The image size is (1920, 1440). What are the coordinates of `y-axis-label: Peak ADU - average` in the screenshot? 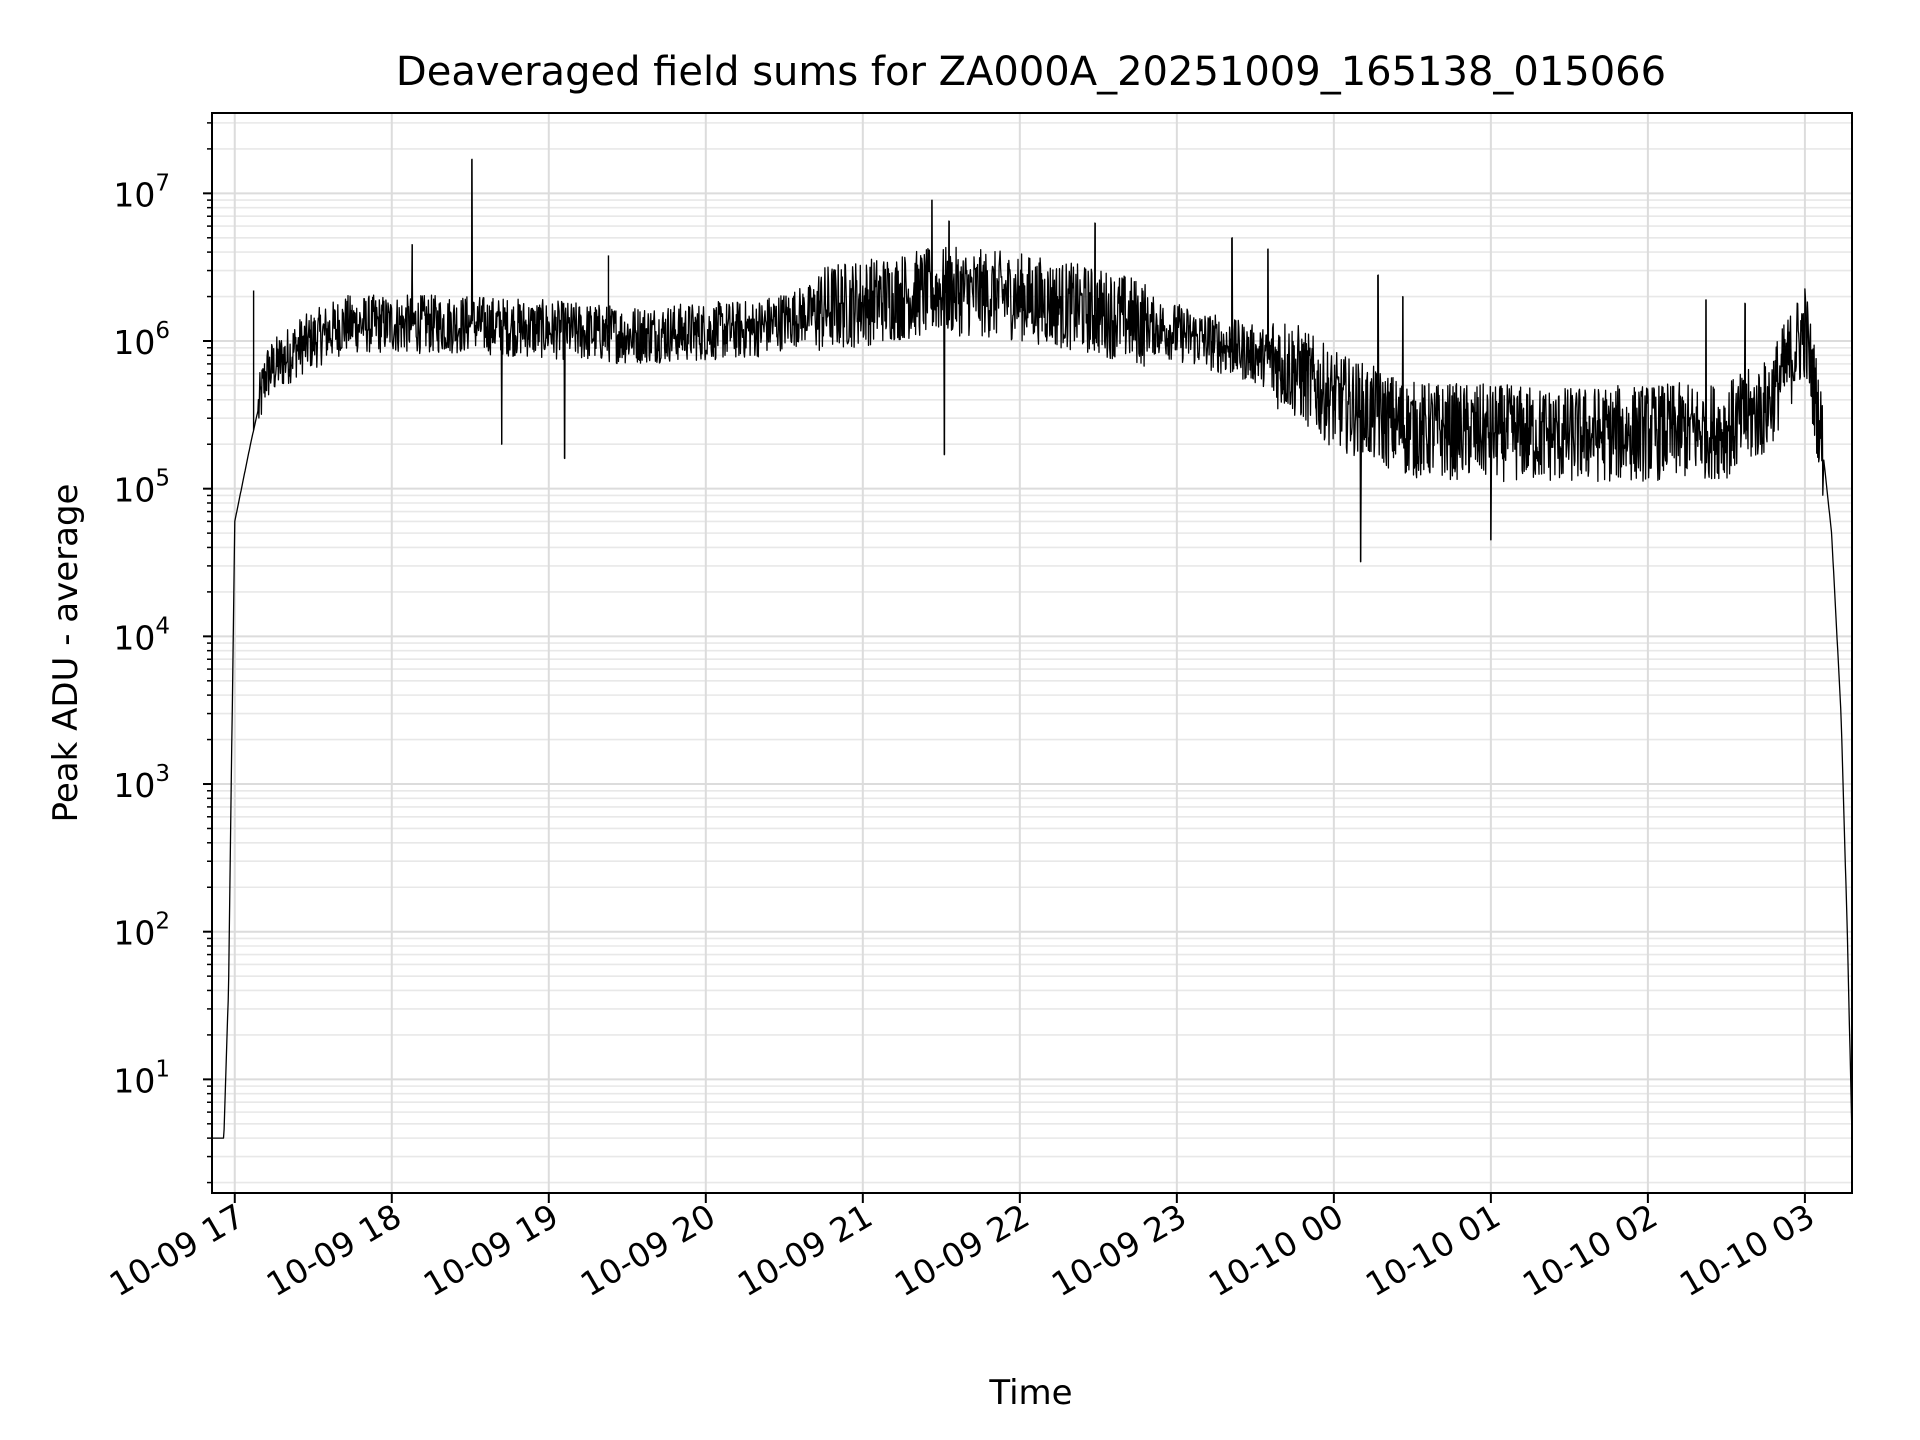 It's located at (66, 653).